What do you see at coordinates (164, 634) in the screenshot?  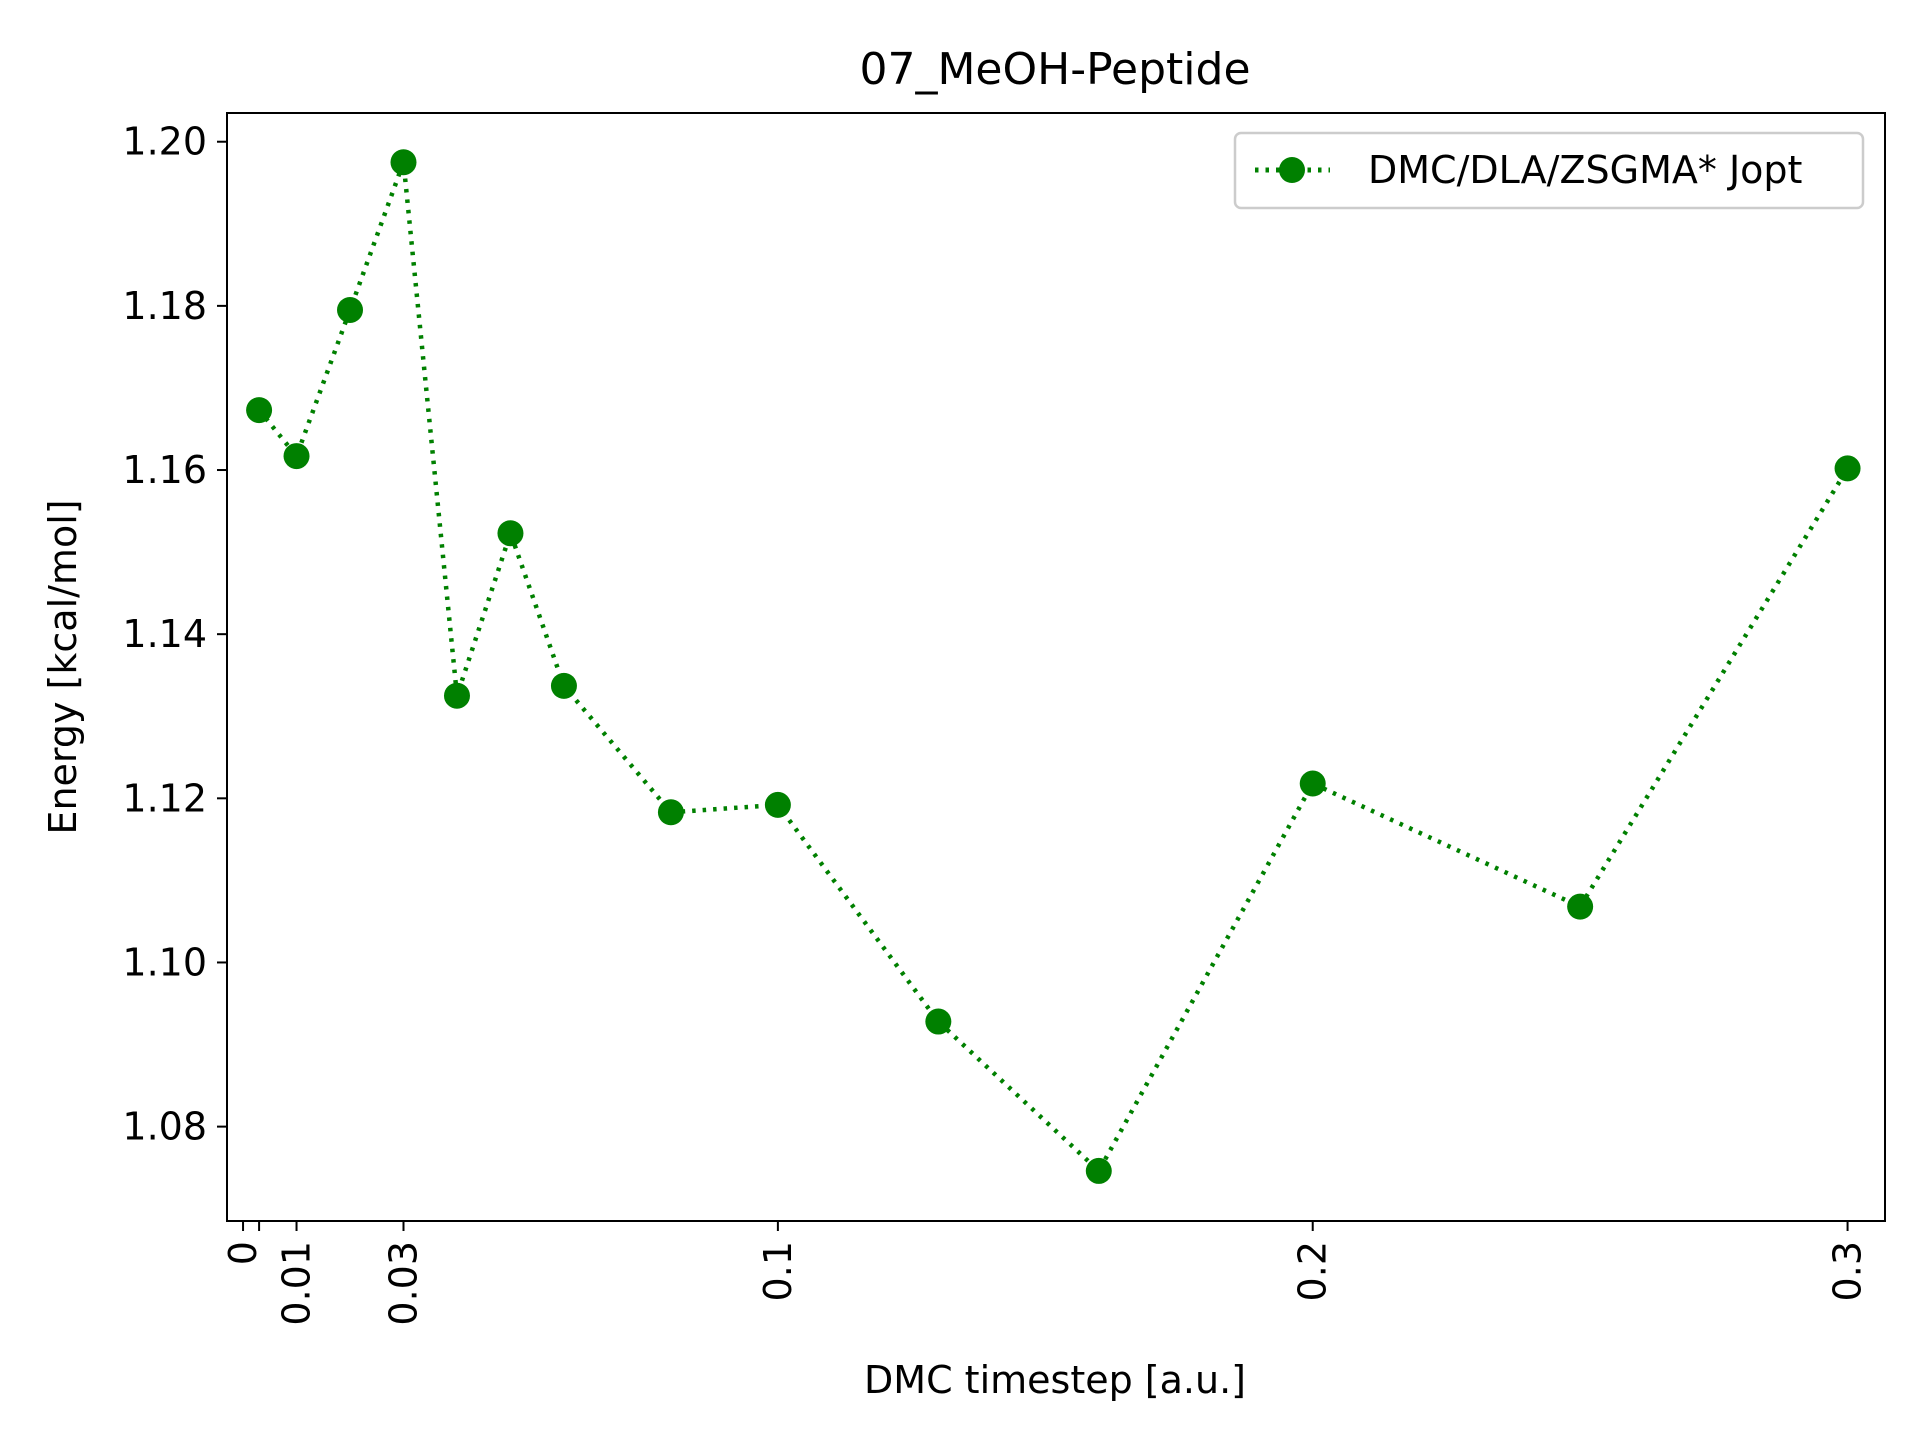 I see `y-tick-label: 1.14` at bounding box center [164, 634].